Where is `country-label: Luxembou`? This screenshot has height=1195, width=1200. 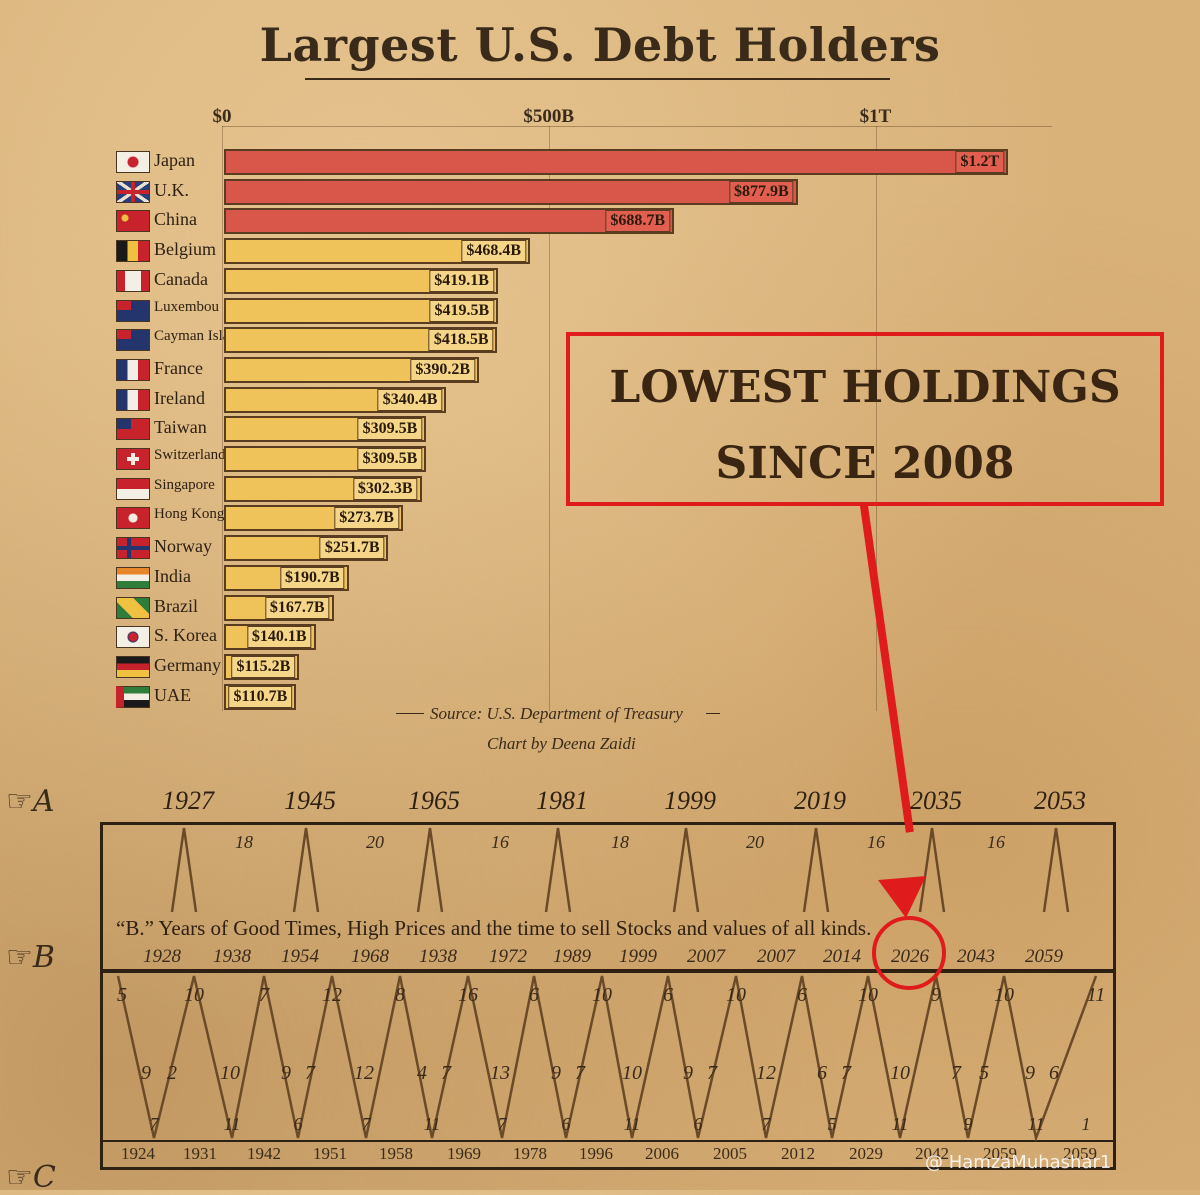
country-label: Luxembou is located at coordinates (186, 306).